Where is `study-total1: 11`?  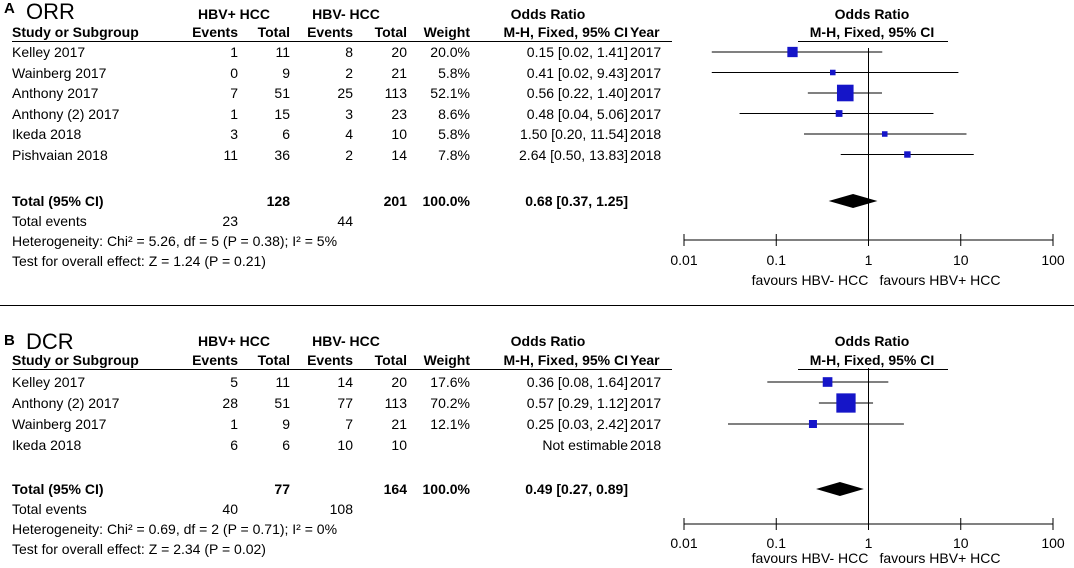 study-total1: 11 is located at coordinates (282, 52).